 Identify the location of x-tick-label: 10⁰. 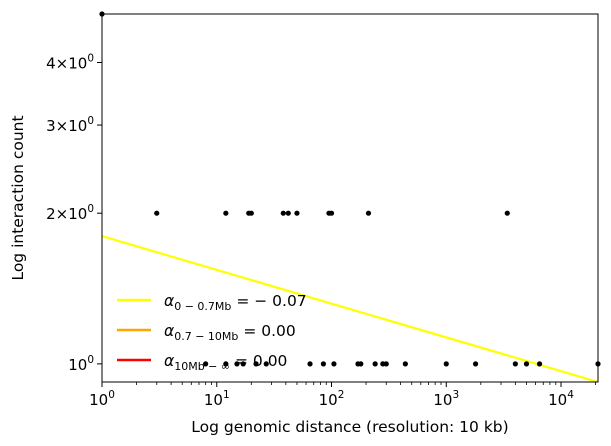
(102, 399).